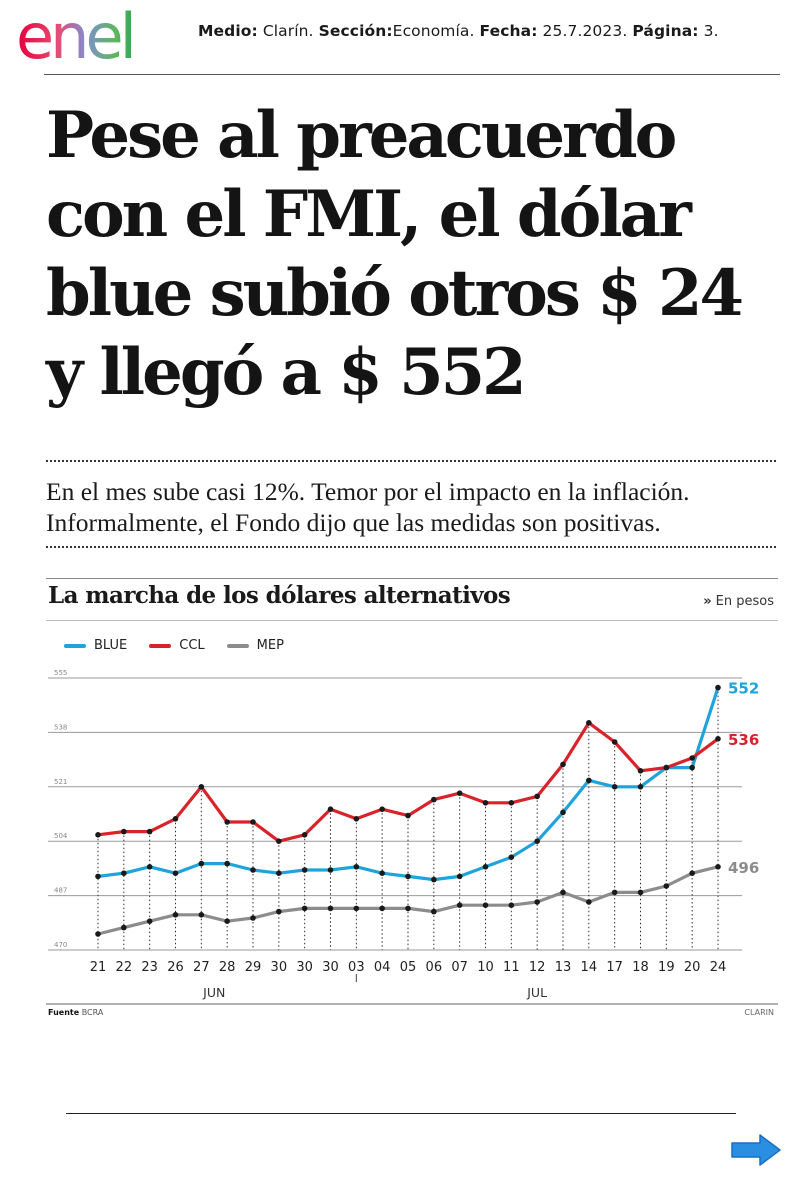 The image size is (800, 1200). What do you see at coordinates (508, 31) in the screenshot?
I see `fecha-label: Fecha:` at bounding box center [508, 31].